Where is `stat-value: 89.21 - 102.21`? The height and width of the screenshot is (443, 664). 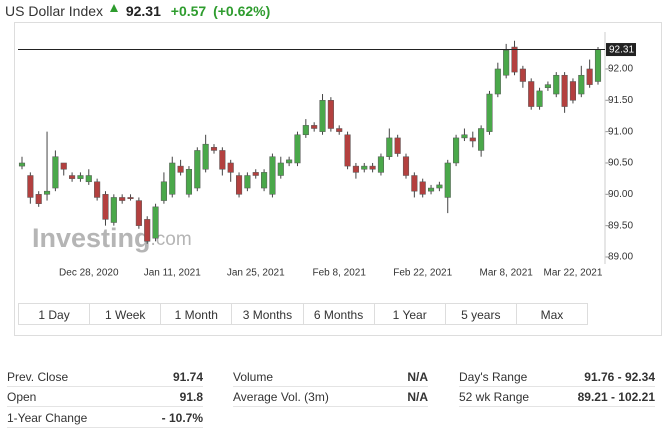 stat-value: 89.21 - 102.21 is located at coordinates (557, 397).